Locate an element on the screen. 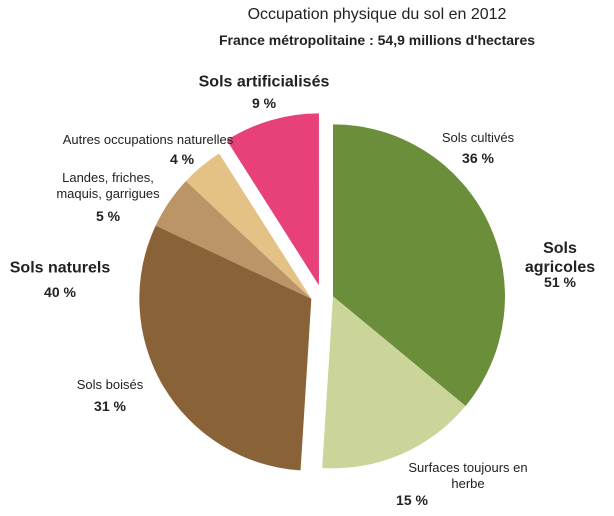 This screenshot has height=516, width=614. slice-label: 9 % is located at coordinates (264, 103).